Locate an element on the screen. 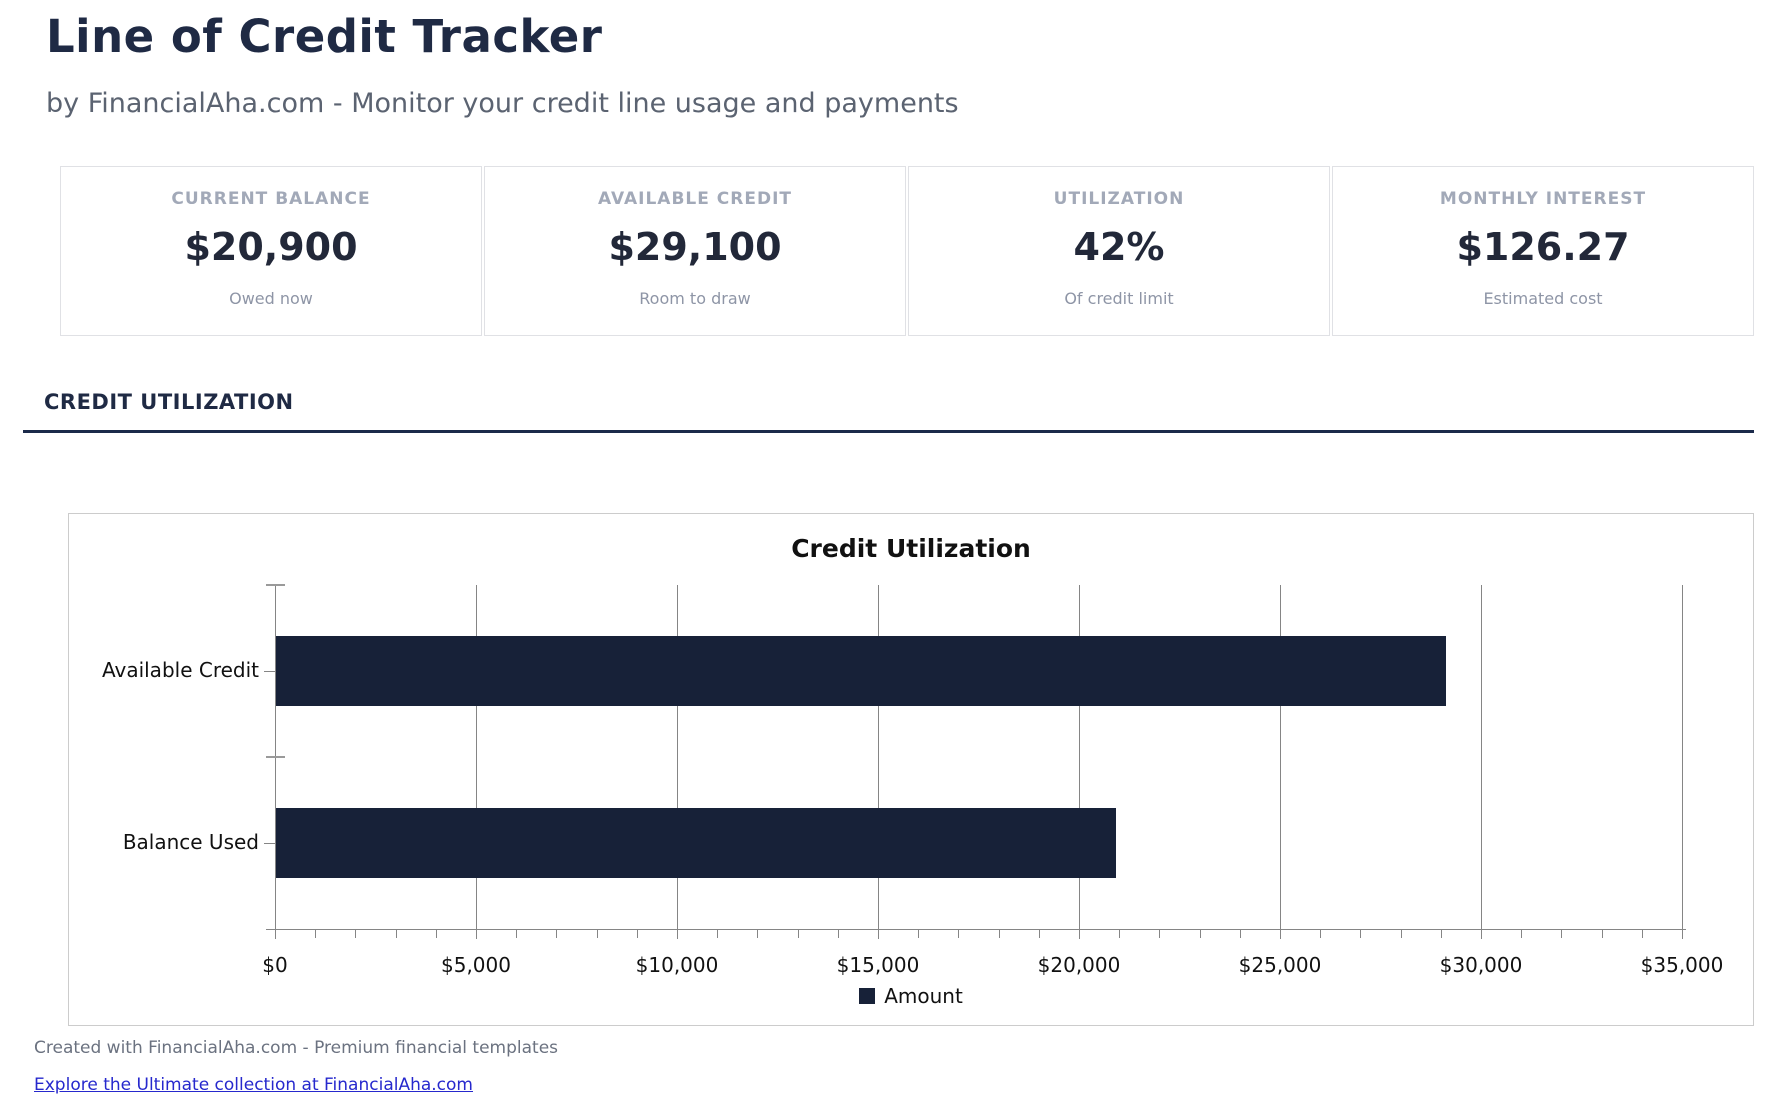  chart-category-label: Balance Used is located at coordinates (190, 842).